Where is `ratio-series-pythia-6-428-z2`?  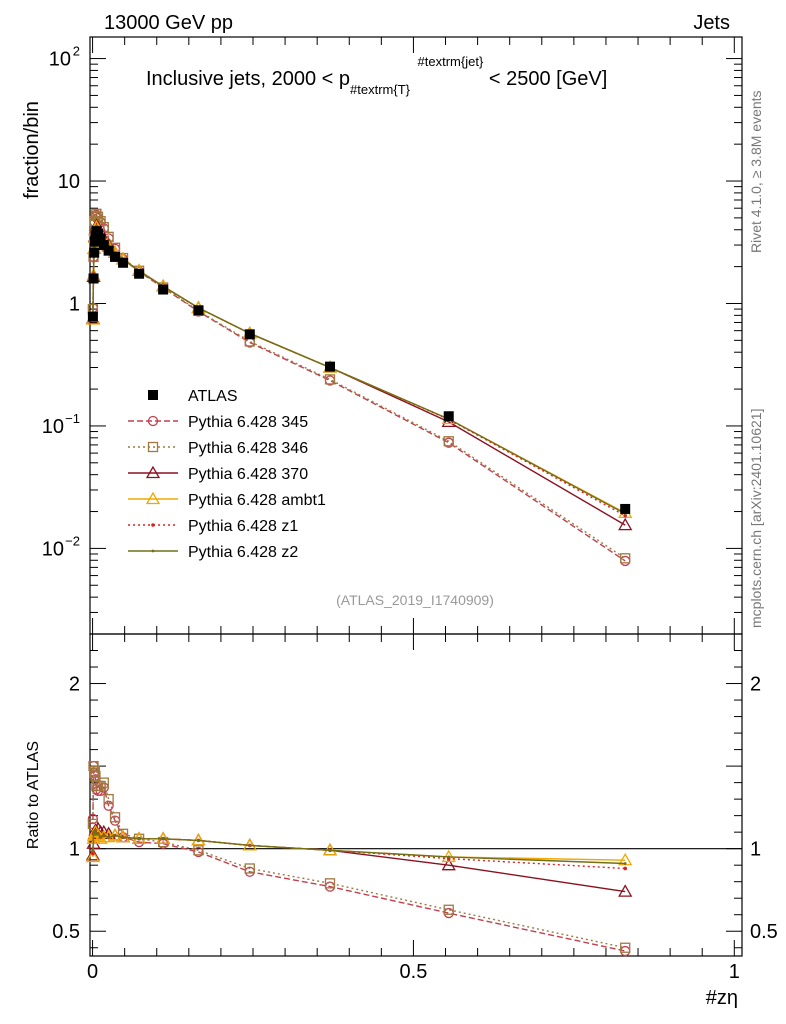
ratio-series-pythia-6-428-z2 is located at coordinates (359, 847).